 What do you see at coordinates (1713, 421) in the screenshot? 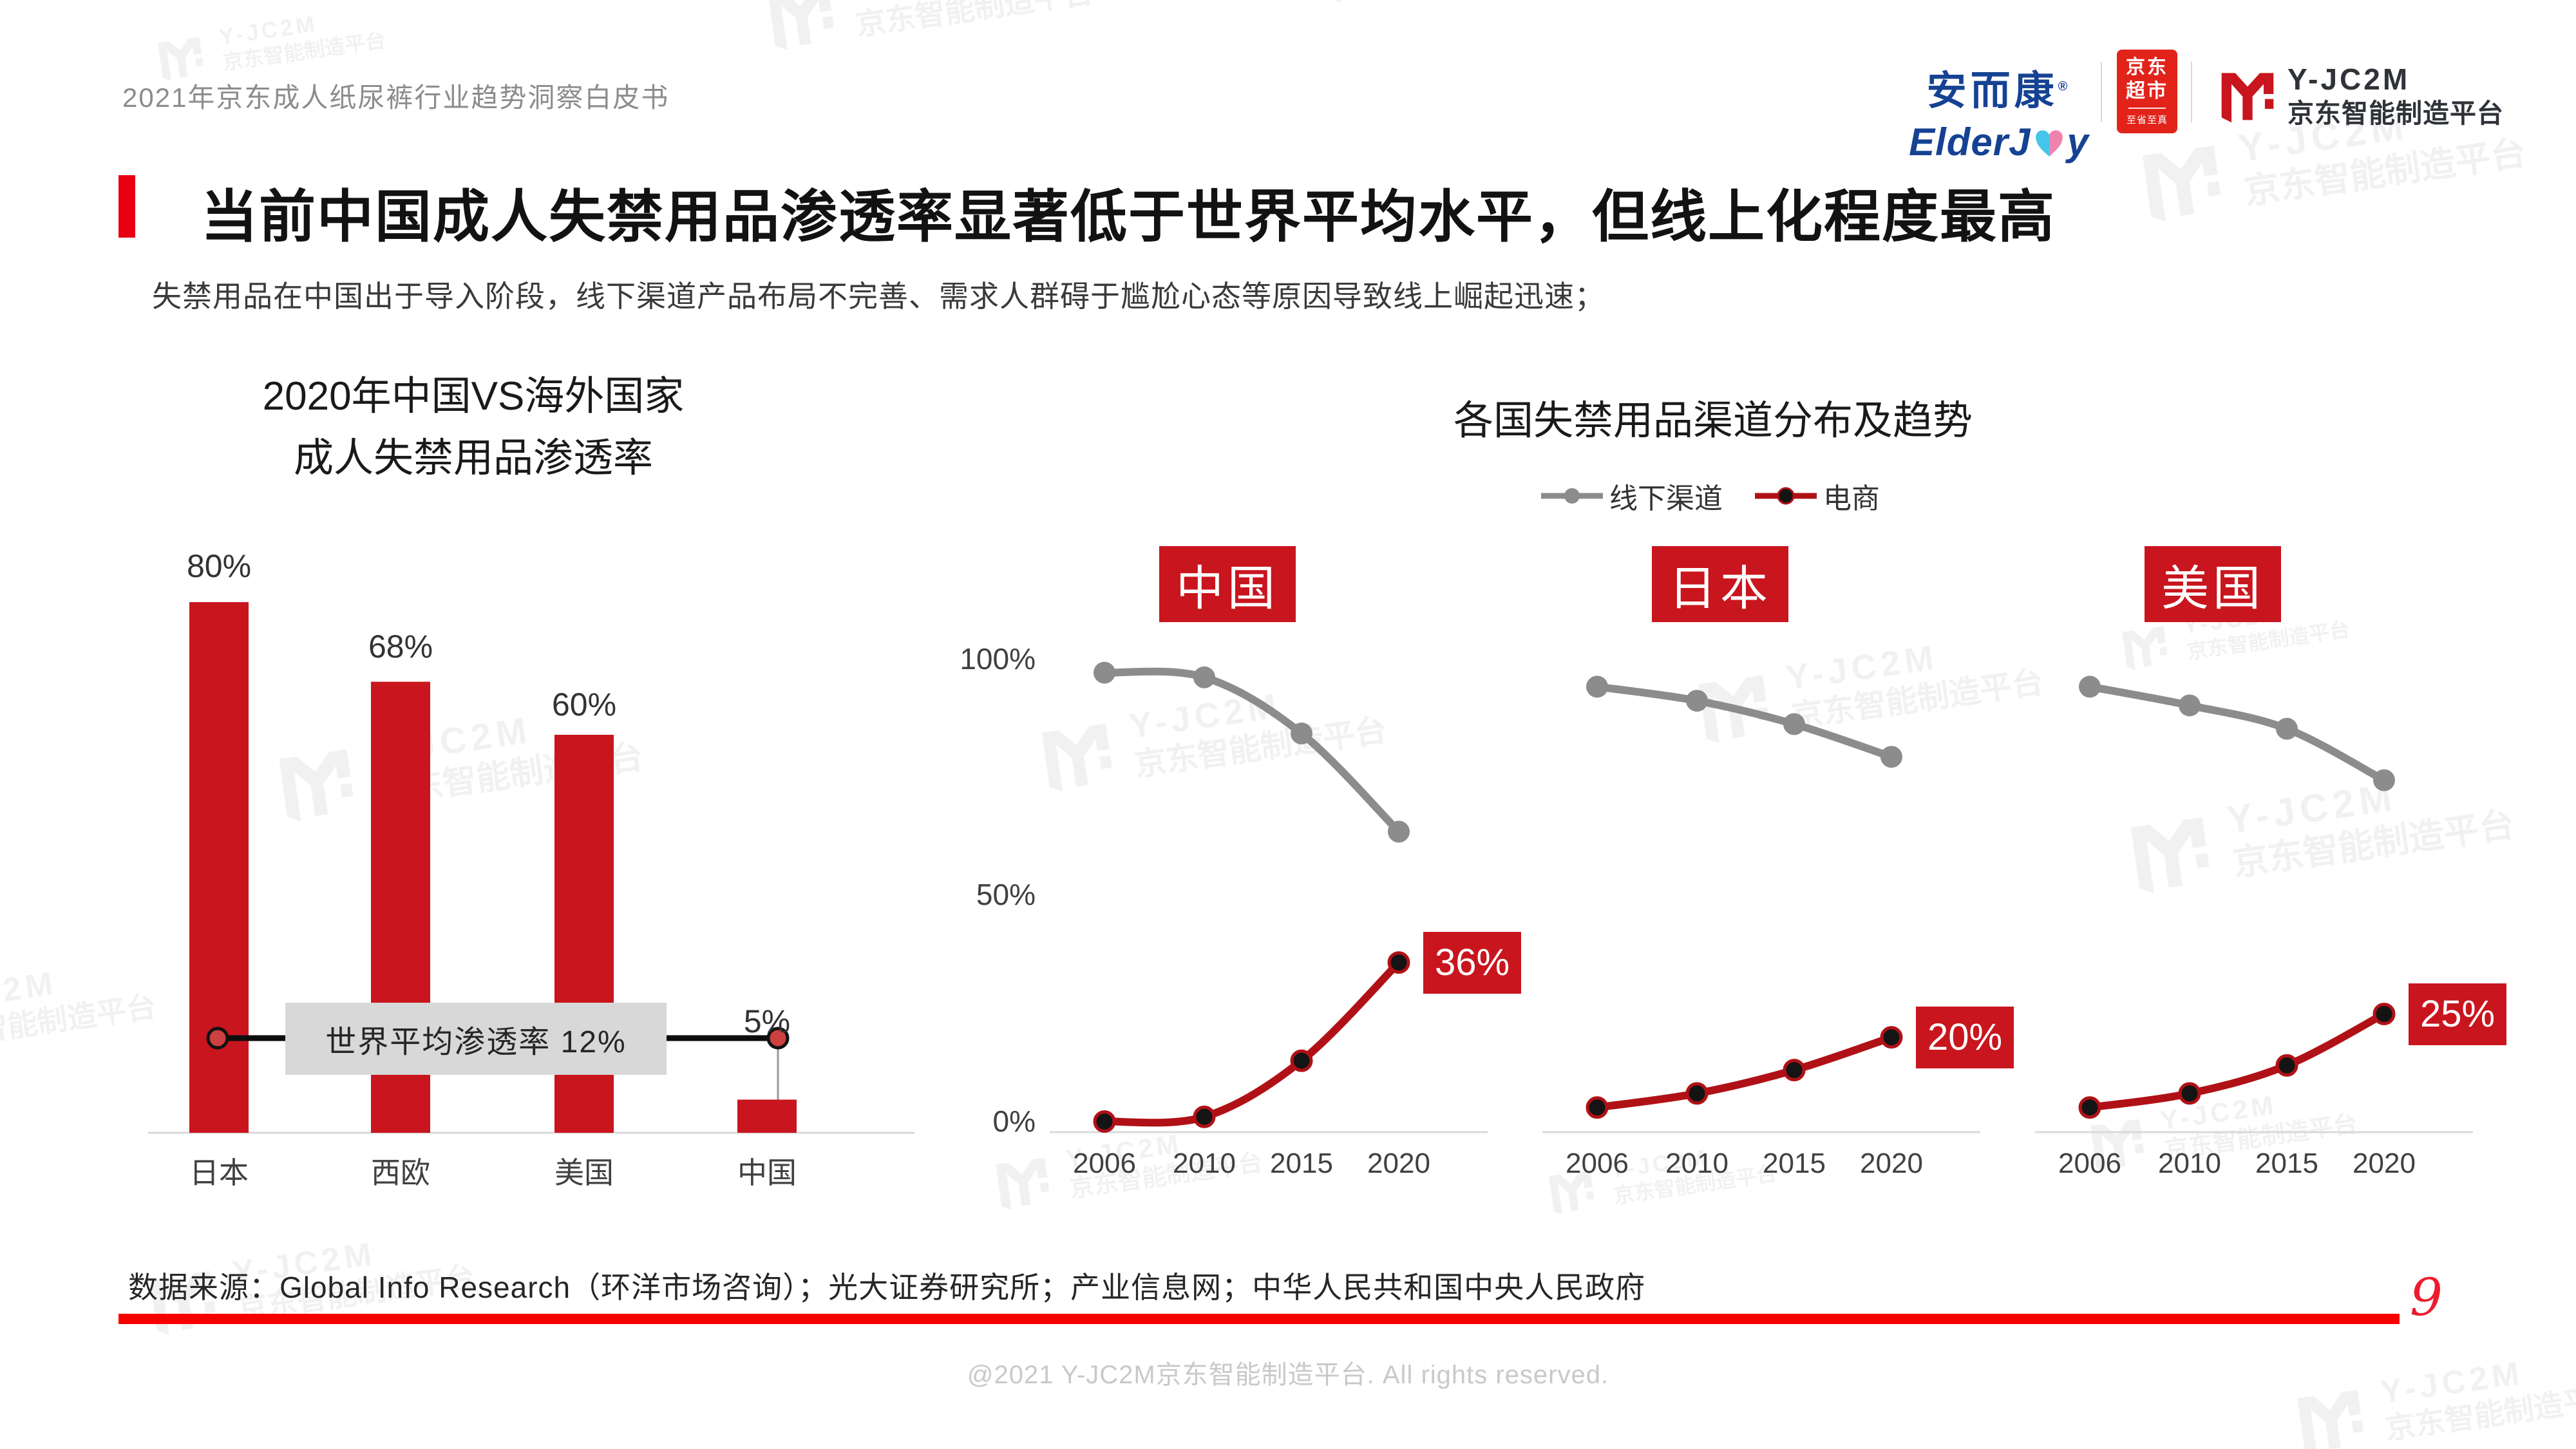
I see `line-chart-title: 各国失禁用品渠道分布及趋势` at bounding box center [1713, 421].